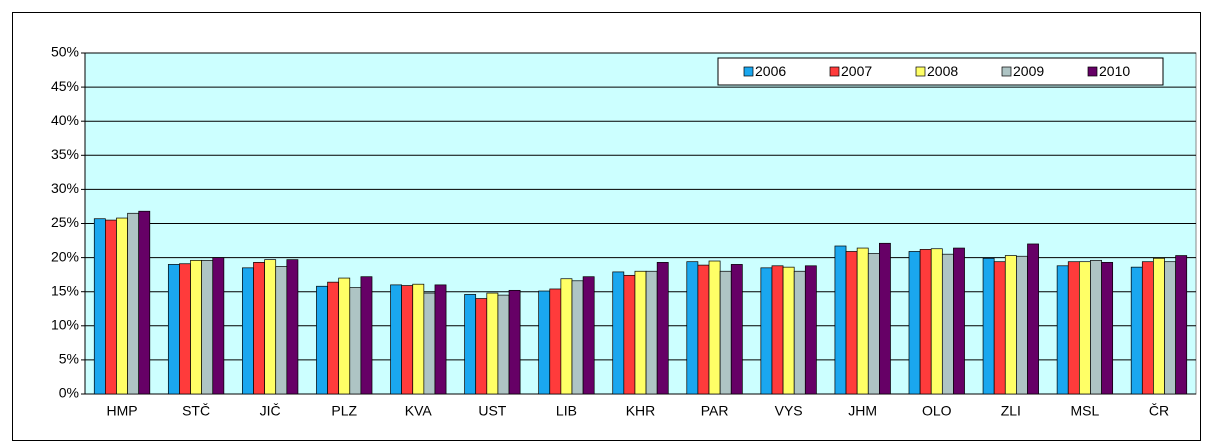 This screenshot has height=448, width=1208. I want to click on x-tick-label: VYS, so click(789, 411).